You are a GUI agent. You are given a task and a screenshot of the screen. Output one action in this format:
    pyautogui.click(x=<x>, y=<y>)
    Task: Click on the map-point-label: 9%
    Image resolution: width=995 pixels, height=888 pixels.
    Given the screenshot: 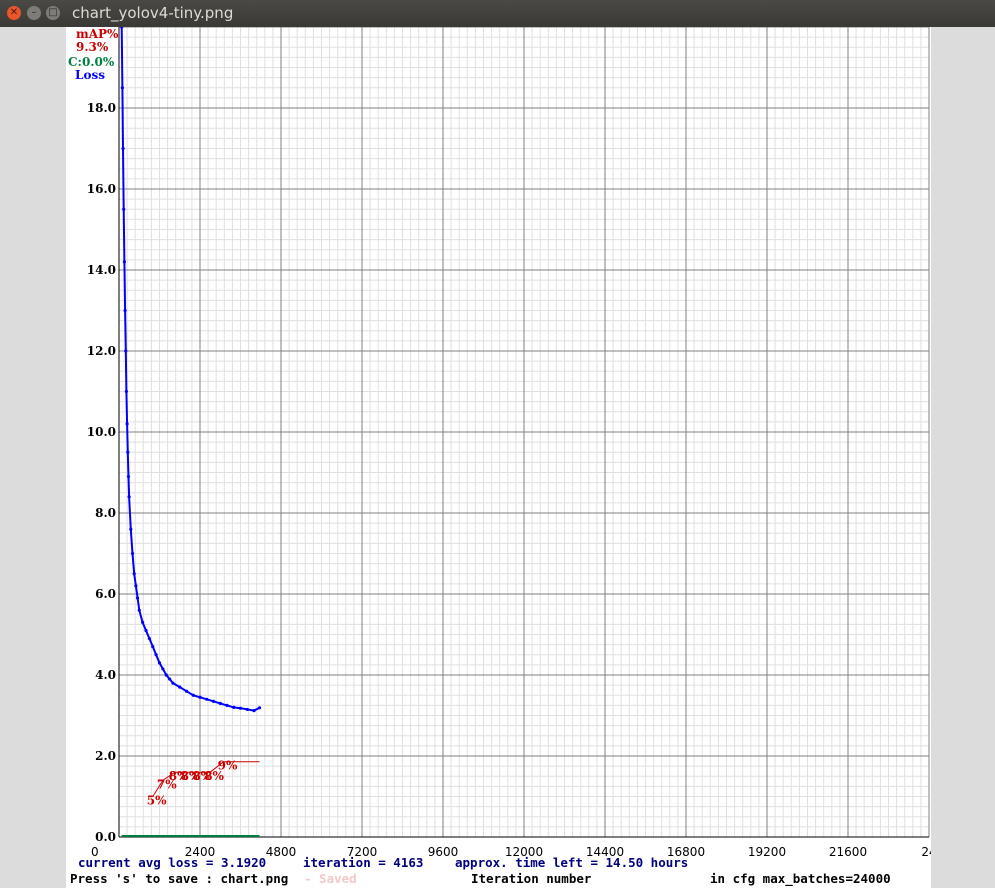 What is the action you would take?
    pyautogui.click(x=228, y=766)
    